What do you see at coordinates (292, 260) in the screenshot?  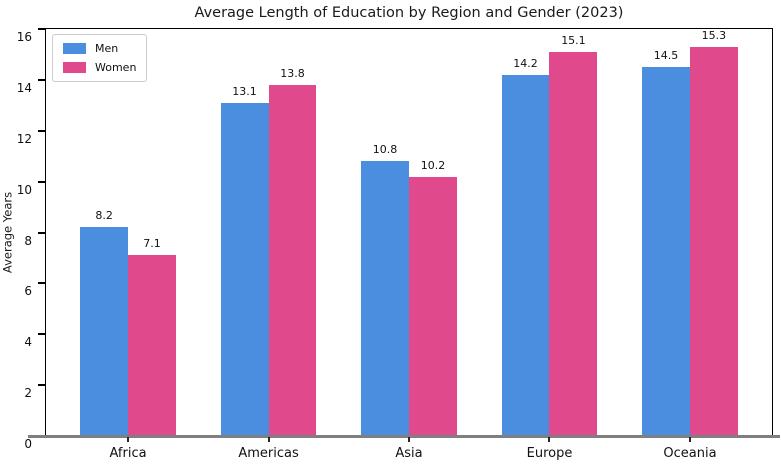 I see `bar-women-americas` at bounding box center [292, 260].